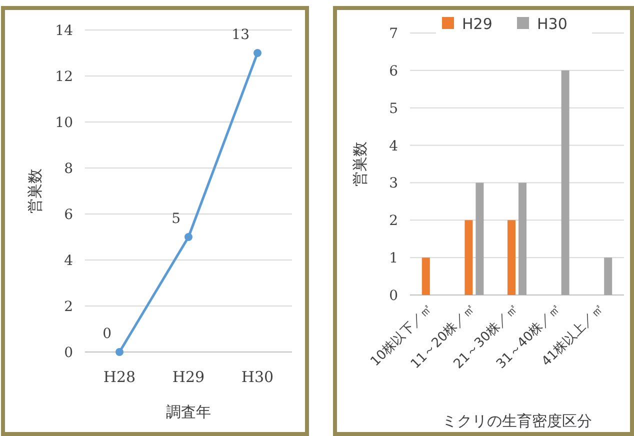 The width and height of the screenshot is (634, 436). What do you see at coordinates (393, 34) in the screenshot?
I see `y-tick-label: 7` at bounding box center [393, 34].